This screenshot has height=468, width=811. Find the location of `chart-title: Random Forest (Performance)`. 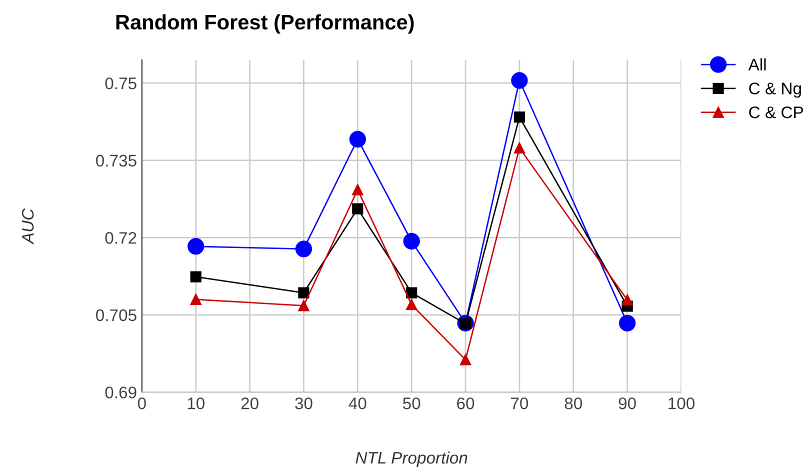

chart-title: Random Forest (Performance) is located at coordinates (265, 24).